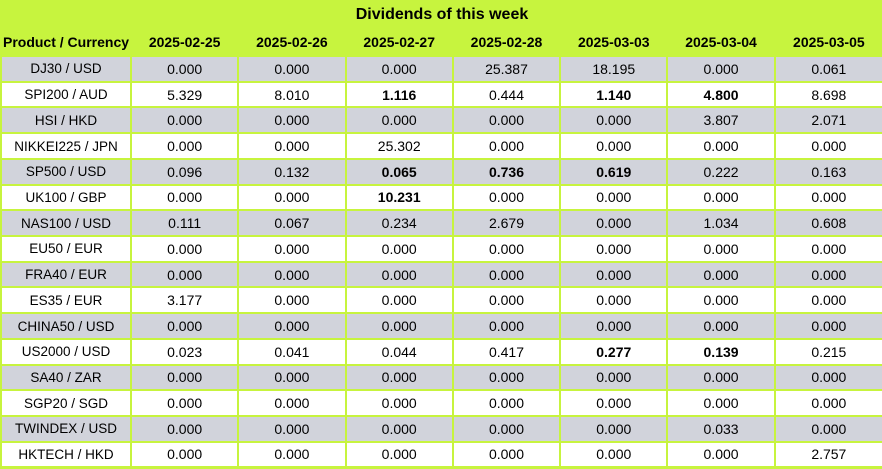 The image size is (882, 469). What do you see at coordinates (66, 326) in the screenshot?
I see `product-currency-cell: CHINA50 / USD` at bounding box center [66, 326].